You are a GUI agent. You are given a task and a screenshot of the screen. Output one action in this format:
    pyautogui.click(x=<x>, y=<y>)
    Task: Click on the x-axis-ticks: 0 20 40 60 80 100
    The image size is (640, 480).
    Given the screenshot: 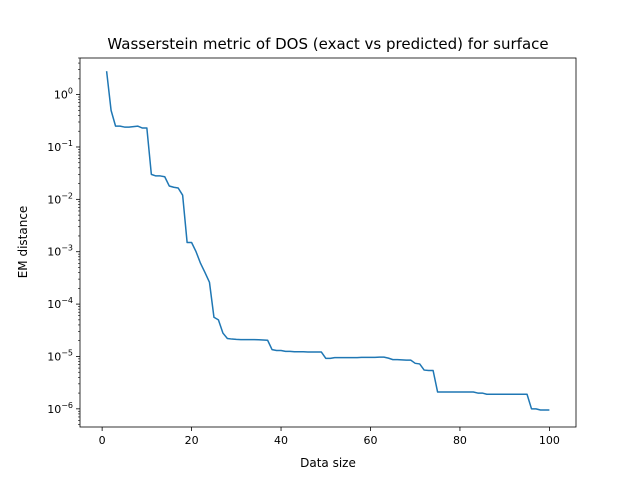 What is the action you would take?
    pyautogui.click(x=329, y=437)
    